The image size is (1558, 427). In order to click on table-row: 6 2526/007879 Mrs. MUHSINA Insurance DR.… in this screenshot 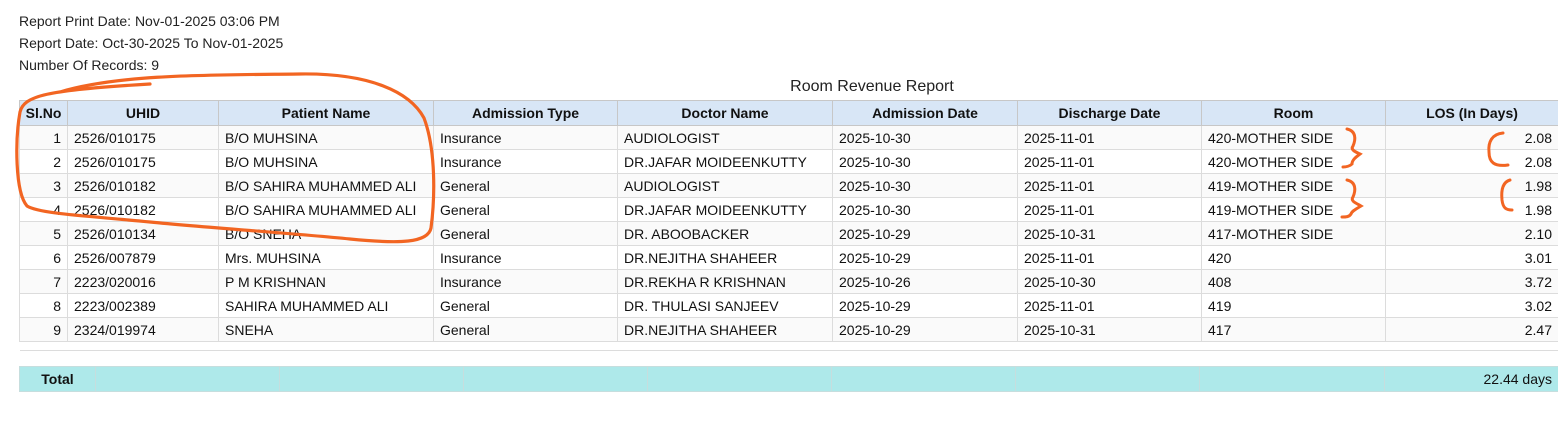, I will do `click(788, 257)`.